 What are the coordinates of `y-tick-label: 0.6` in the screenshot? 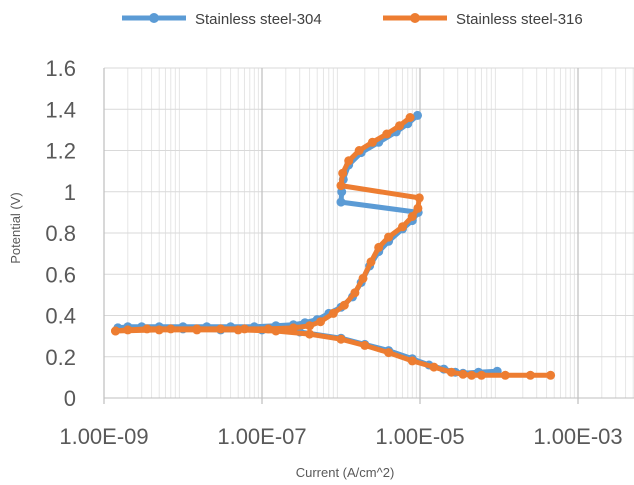 It's located at (60, 274).